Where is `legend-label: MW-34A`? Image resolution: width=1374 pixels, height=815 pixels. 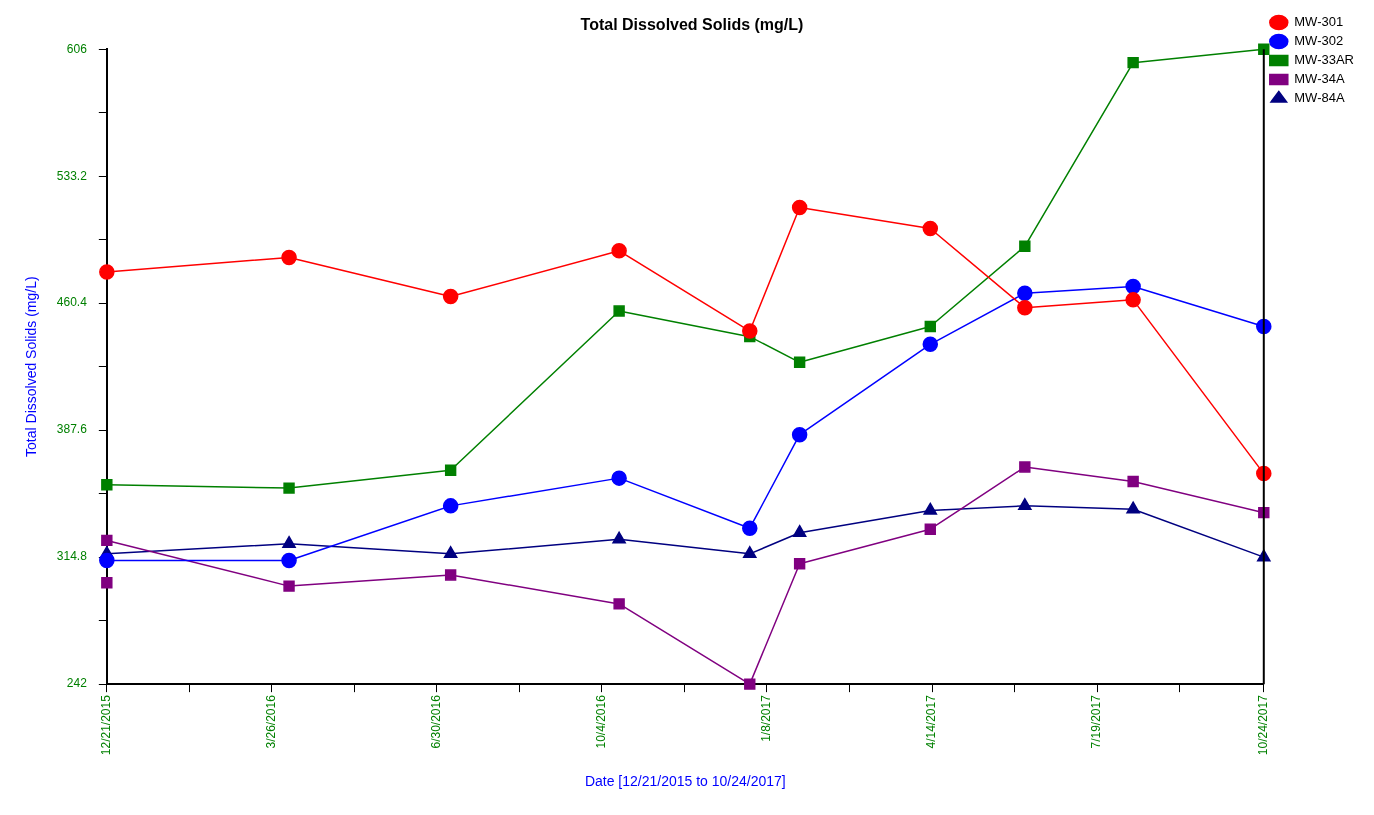
legend-label: MW-34A is located at coordinates (1319, 79).